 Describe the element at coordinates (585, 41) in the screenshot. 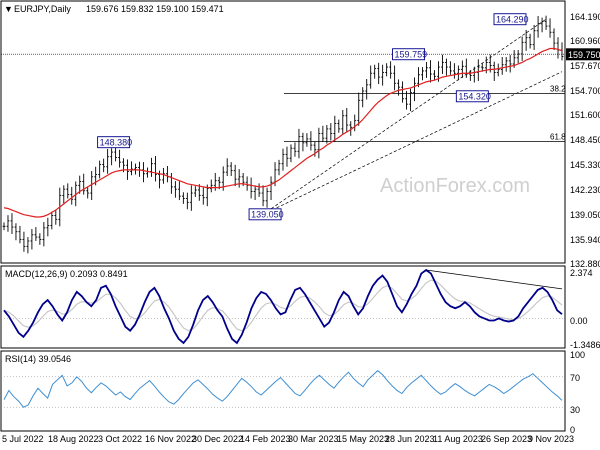

I see `price-y-tick: 160.960` at that location.